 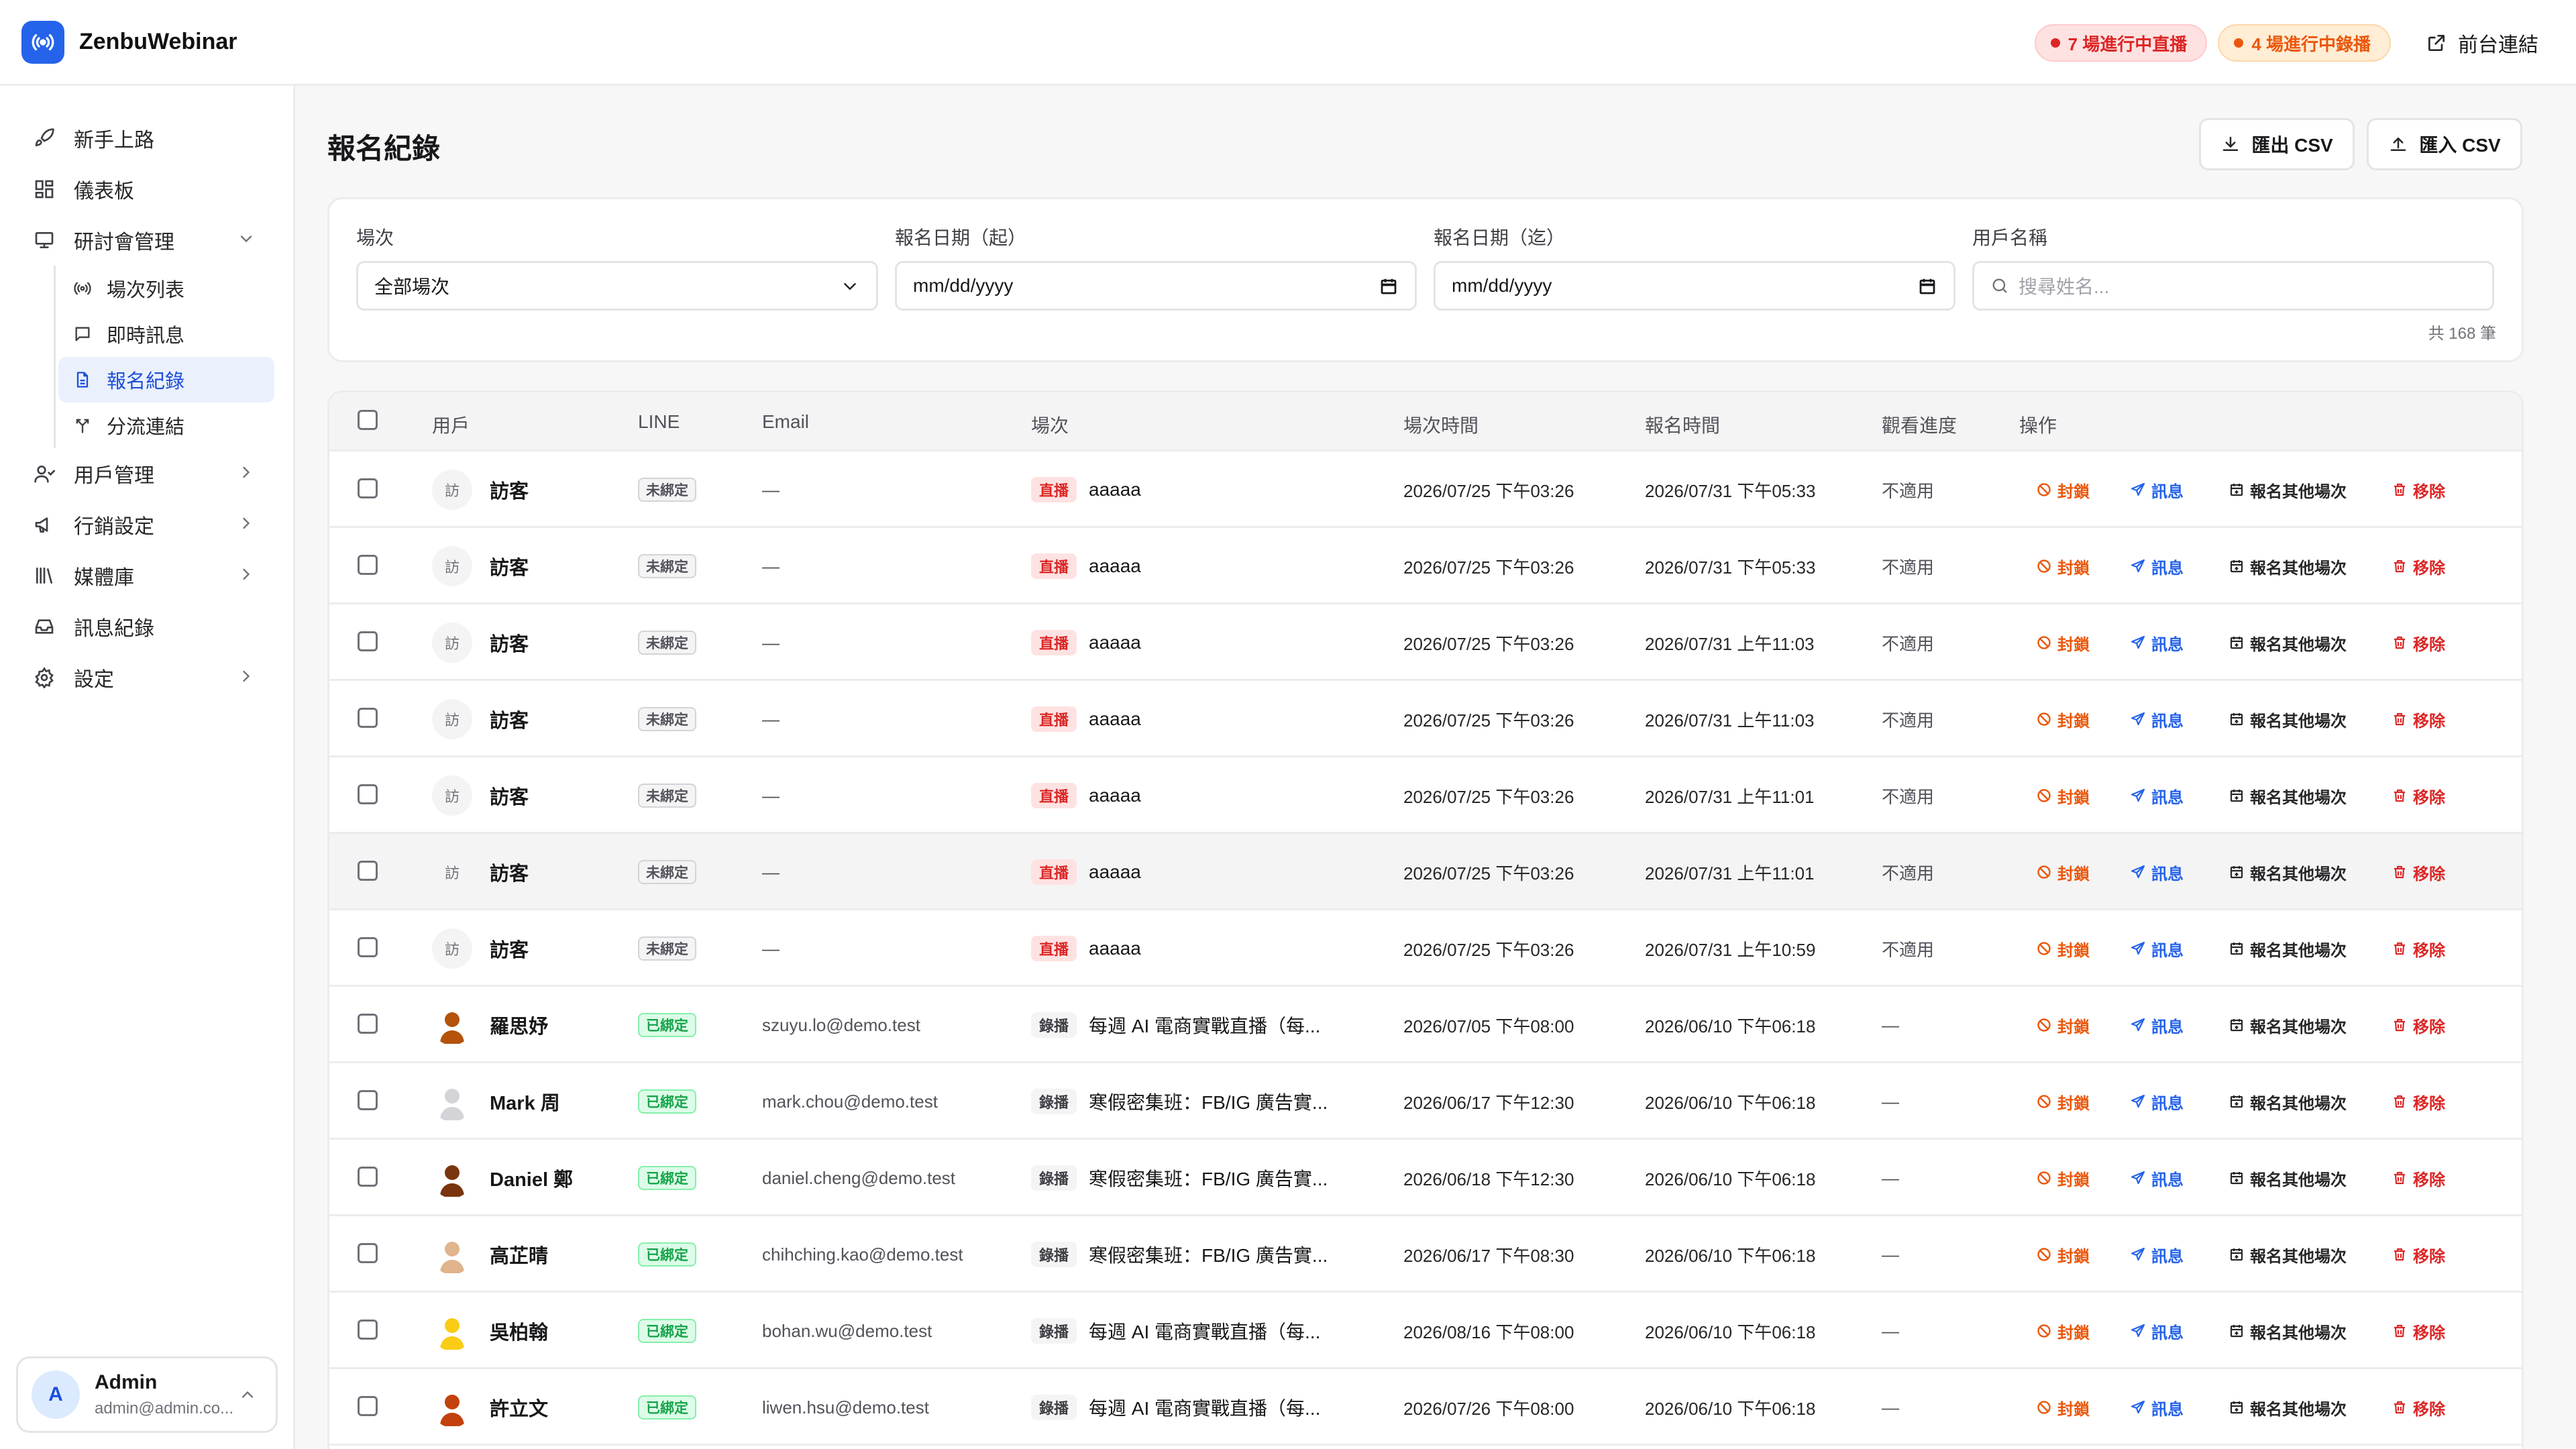 What do you see at coordinates (166, 425) in the screenshot?
I see `sidebar-subitem-split-links: 分流連結` at bounding box center [166, 425].